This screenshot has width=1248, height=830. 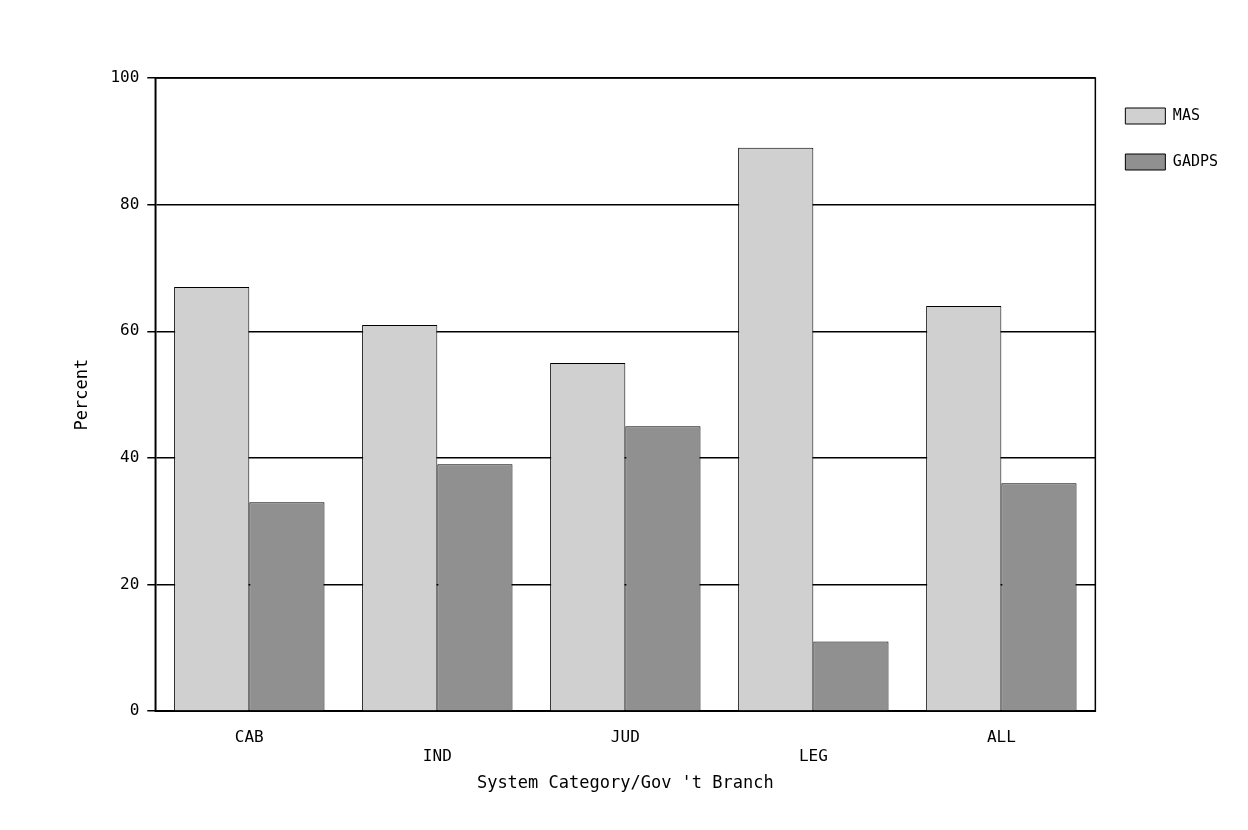 I want to click on x-axis-title: System Category/Gov 't Branch, so click(x=625, y=782).